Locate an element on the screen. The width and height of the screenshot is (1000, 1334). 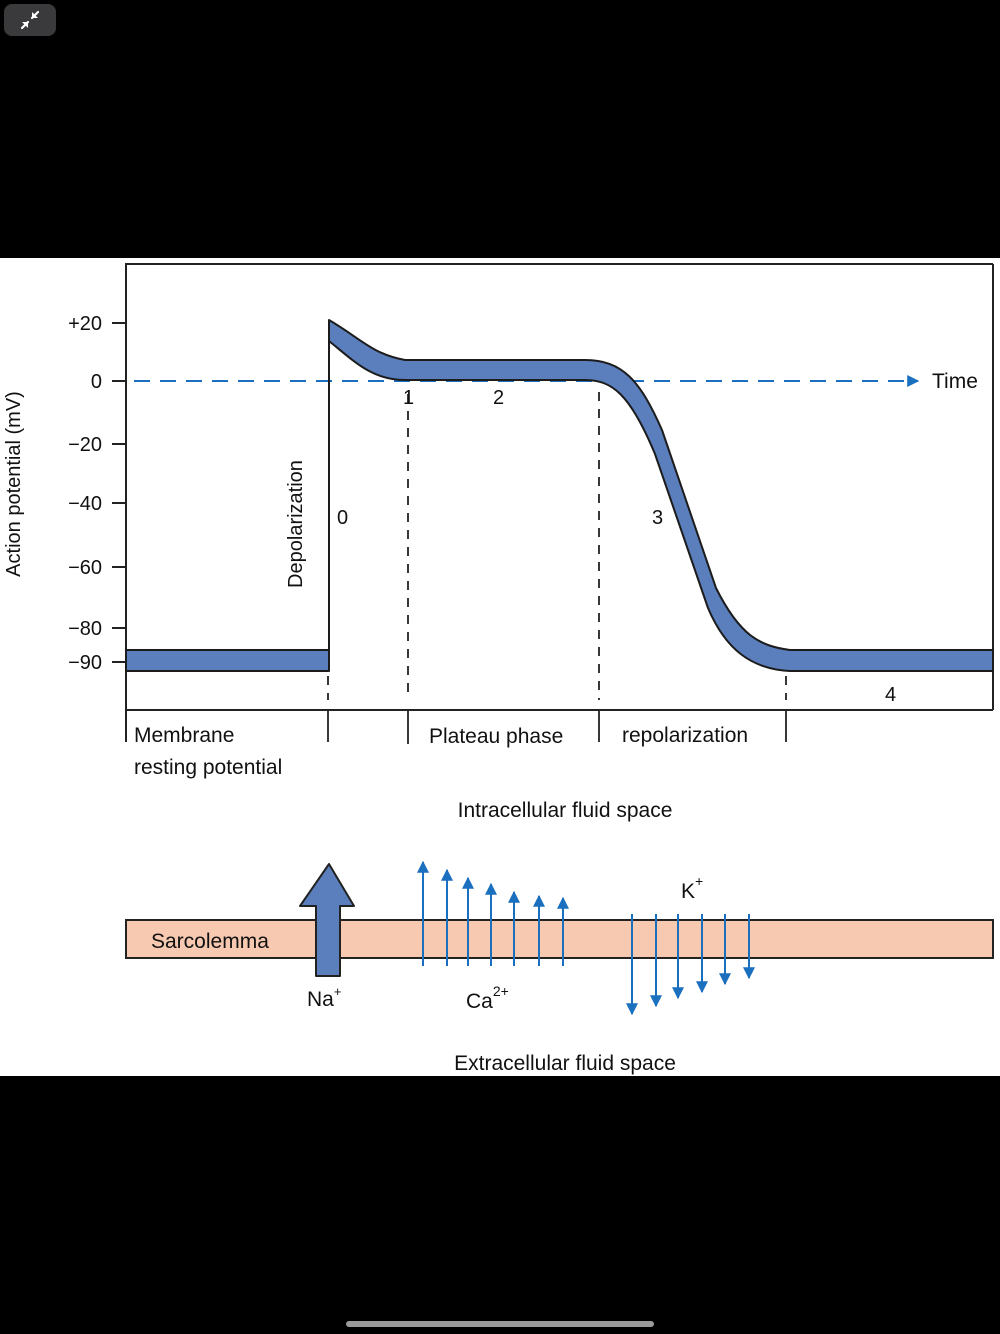
resting-potential-label: resting potential is located at coordinates (208, 767).